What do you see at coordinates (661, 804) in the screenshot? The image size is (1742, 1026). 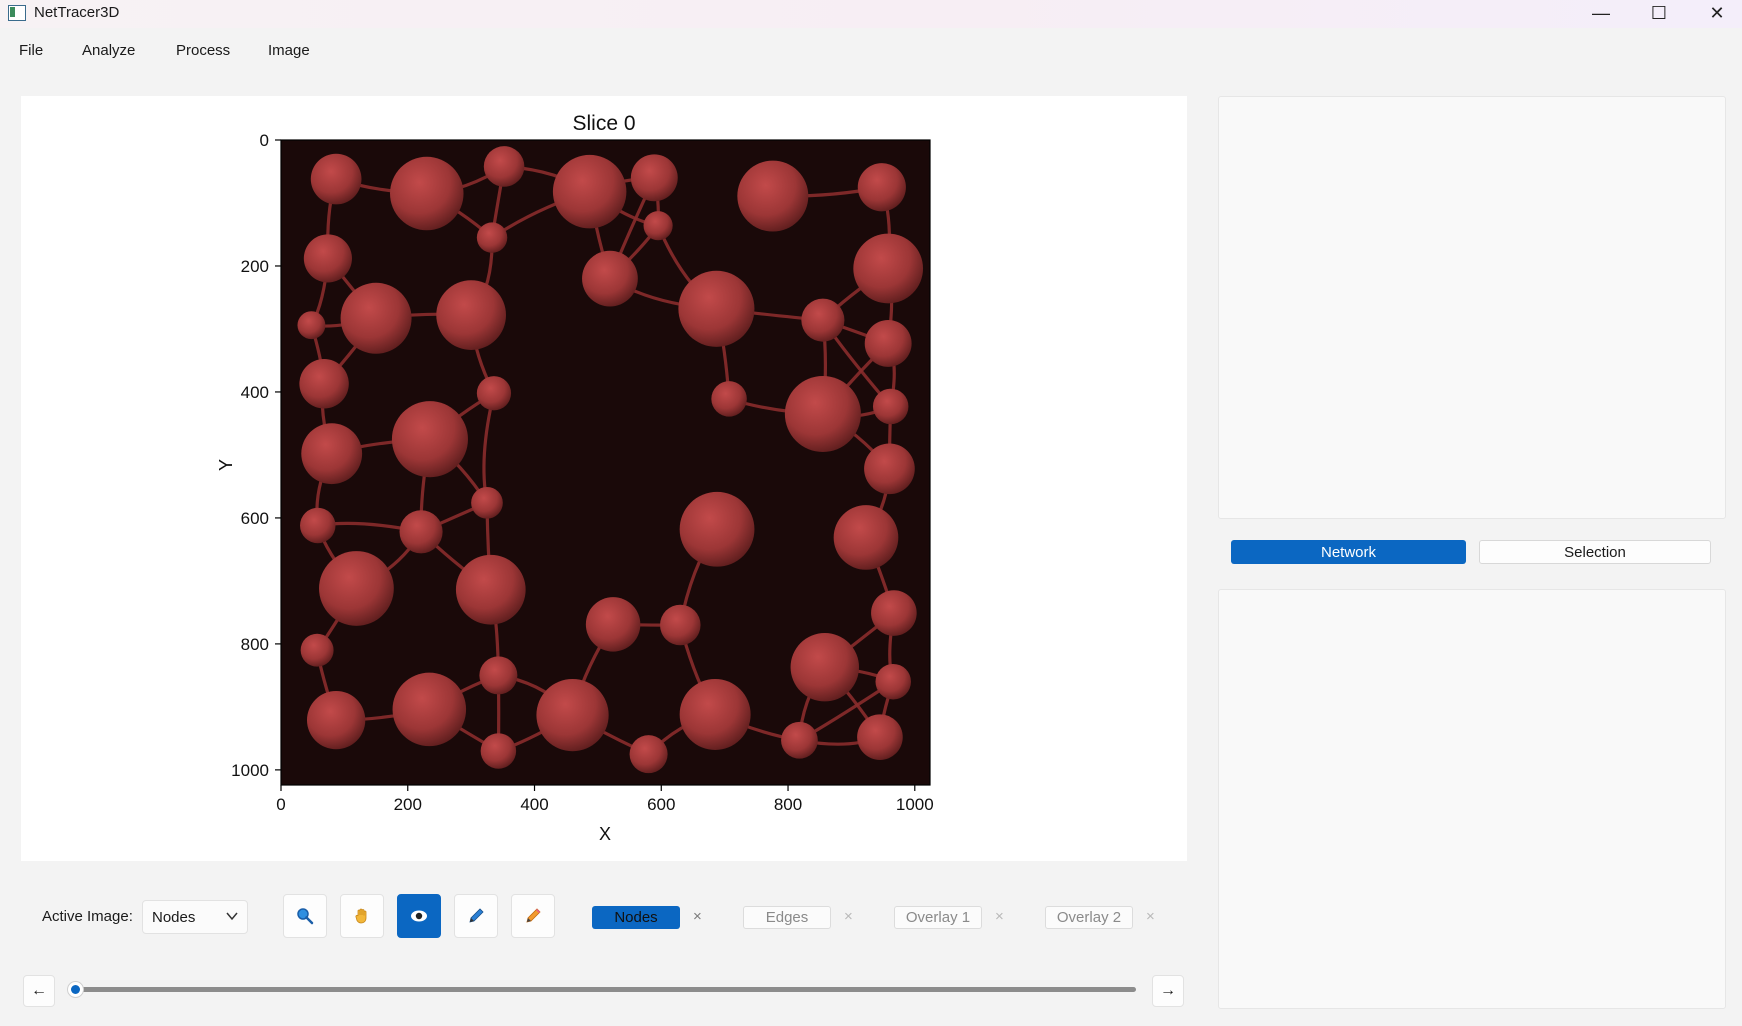 I see `x-tick-label: 600` at bounding box center [661, 804].